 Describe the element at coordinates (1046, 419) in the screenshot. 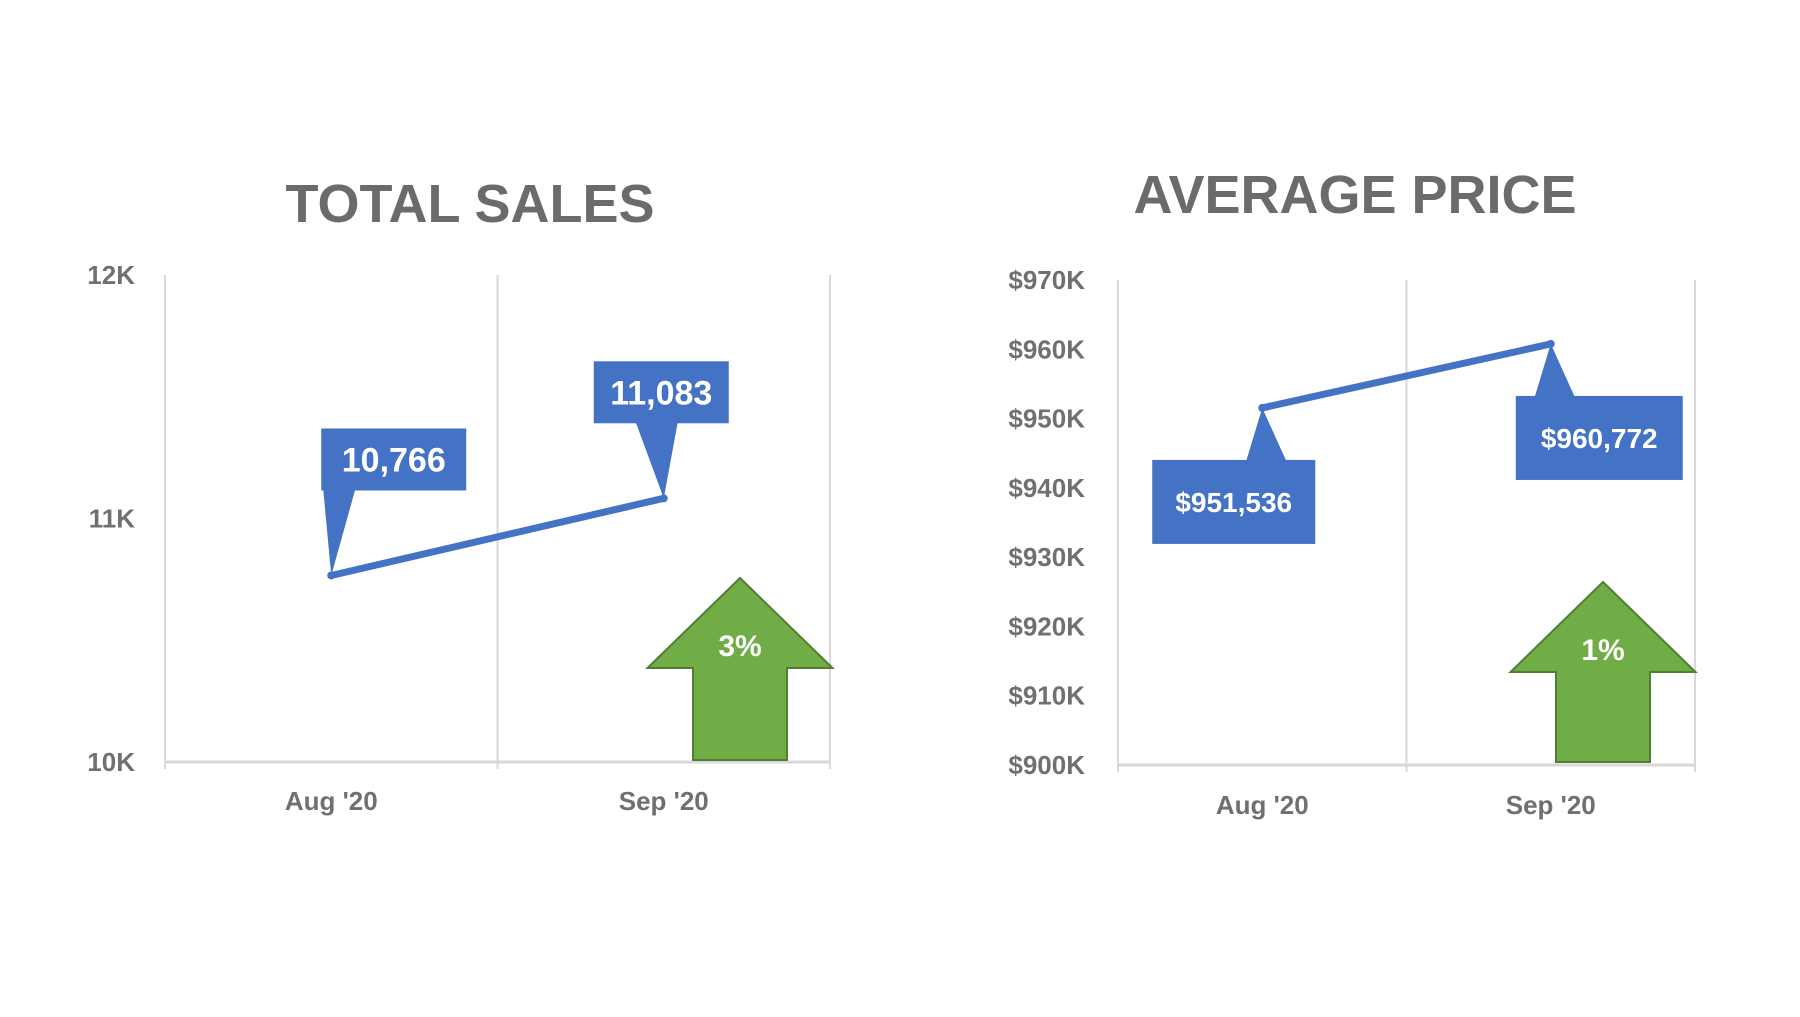

I see `y-tick-label: $950K` at that location.